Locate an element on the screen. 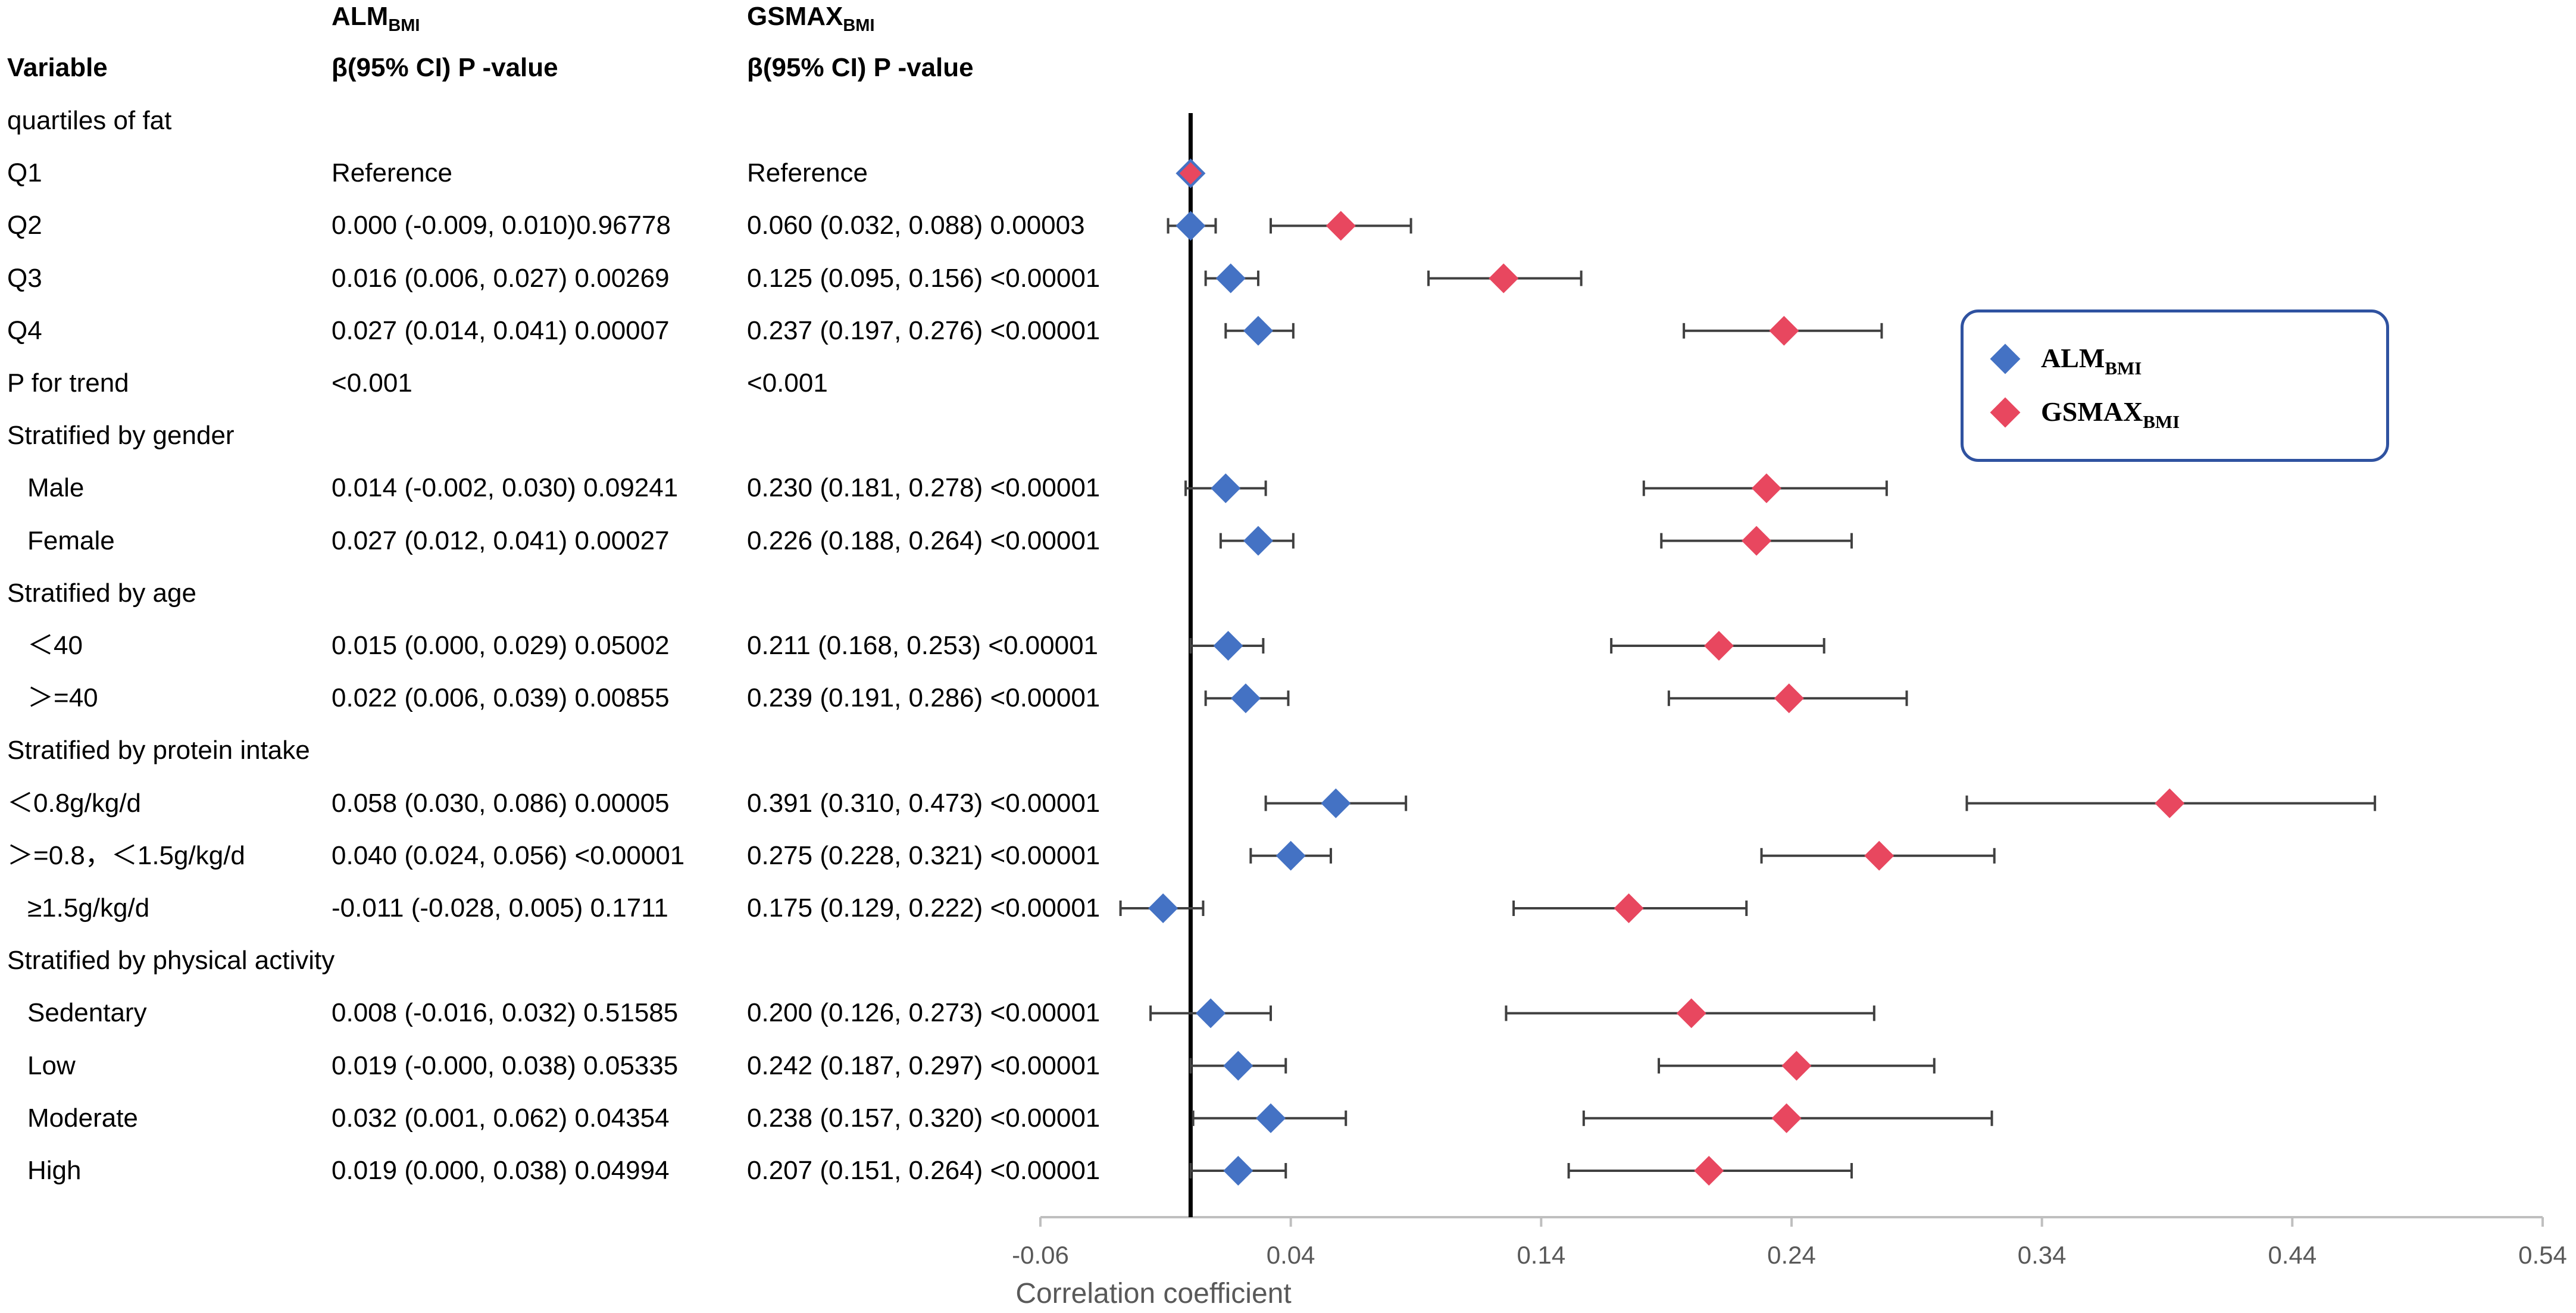  header-gsmax-name: GSMAX is located at coordinates (795, 17).